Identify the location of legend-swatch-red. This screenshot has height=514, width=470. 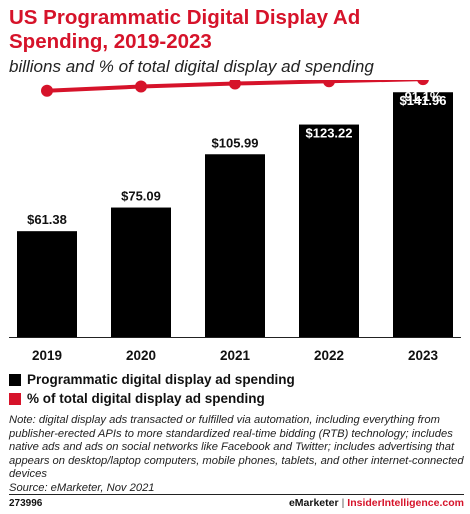
(15, 398).